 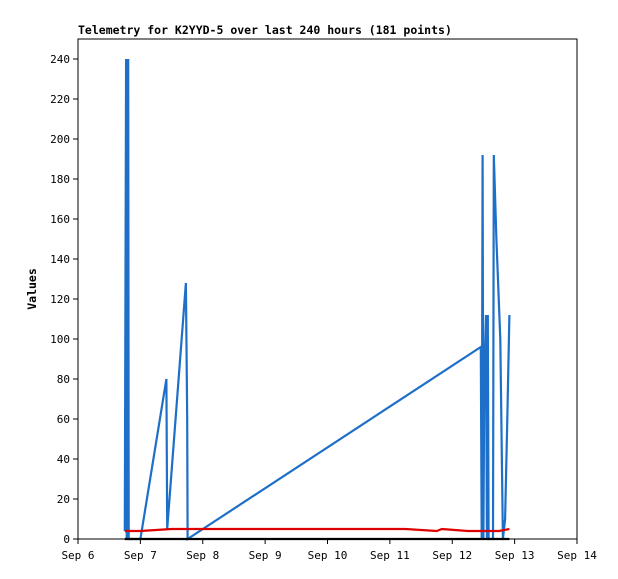 What do you see at coordinates (60, 99) in the screenshot?
I see `y-tick-label: 220` at bounding box center [60, 99].